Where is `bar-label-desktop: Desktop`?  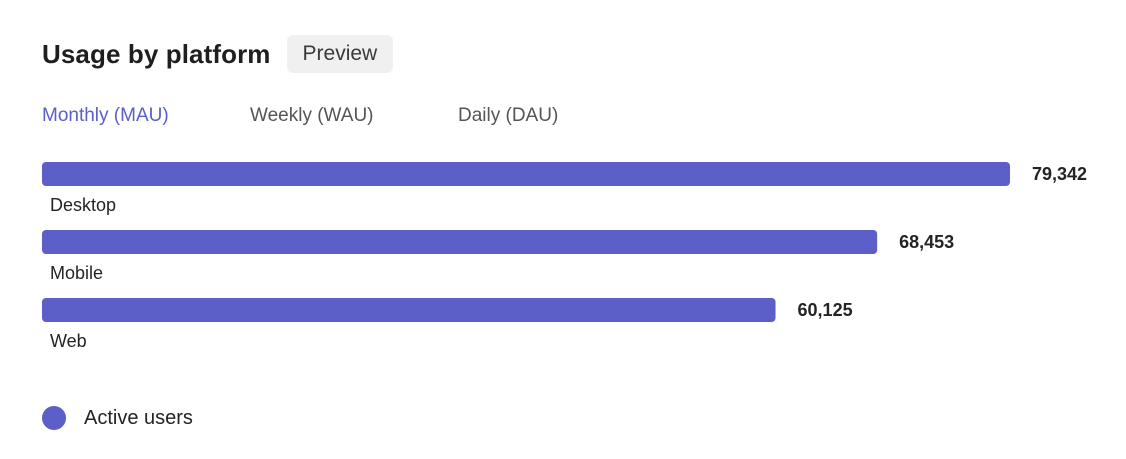
bar-label-desktop: Desktop is located at coordinates (83, 205).